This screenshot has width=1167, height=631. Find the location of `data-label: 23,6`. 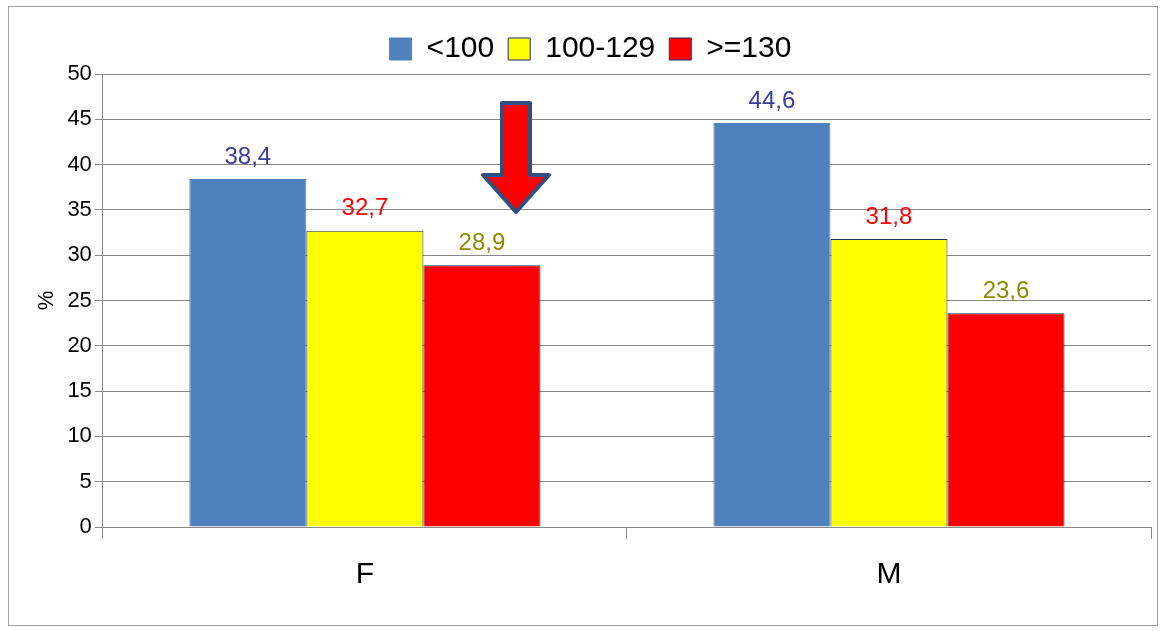

data-label: 23,6 is located at coordinates (1006, 289).